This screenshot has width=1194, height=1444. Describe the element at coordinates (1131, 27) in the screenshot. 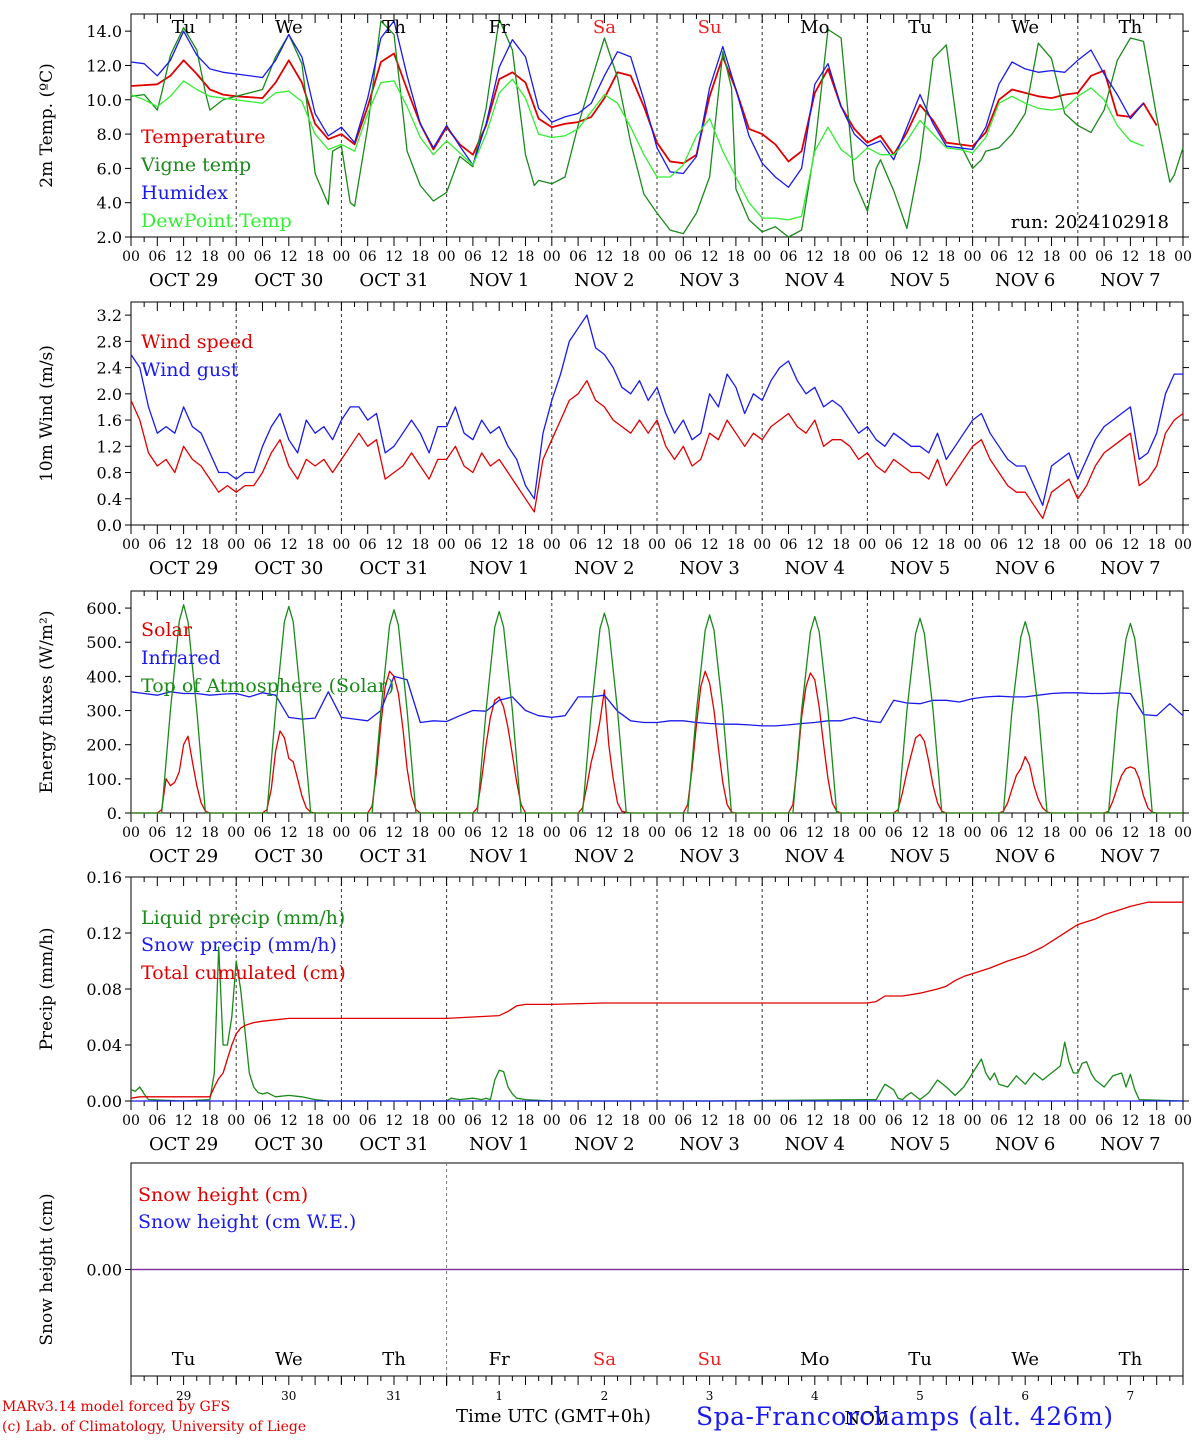

I see `day-name-top: Th` at that location.